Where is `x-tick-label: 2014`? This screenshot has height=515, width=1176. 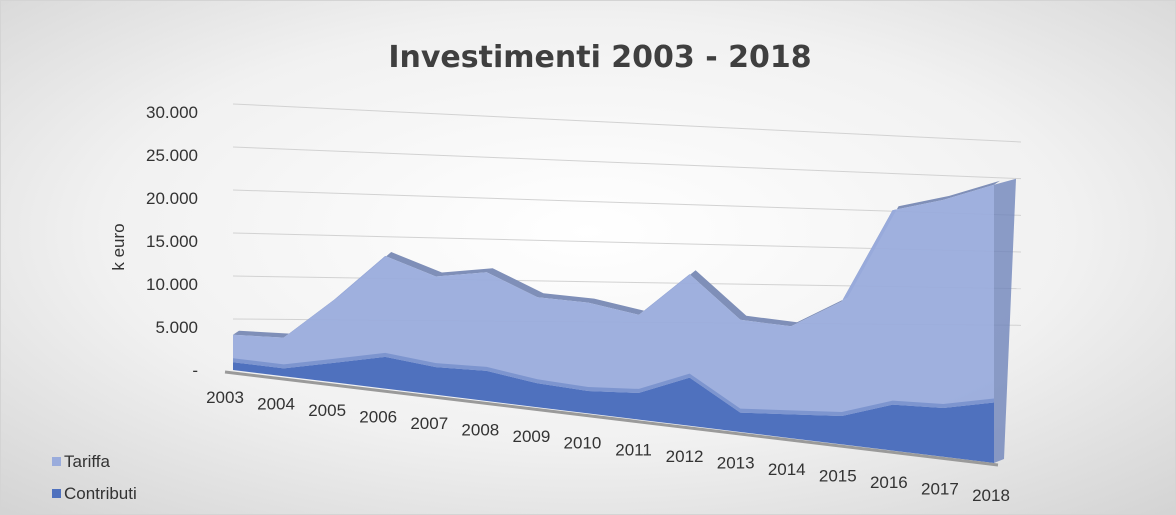 x-tick-label: 2014 is located at coordinates (787, 469).